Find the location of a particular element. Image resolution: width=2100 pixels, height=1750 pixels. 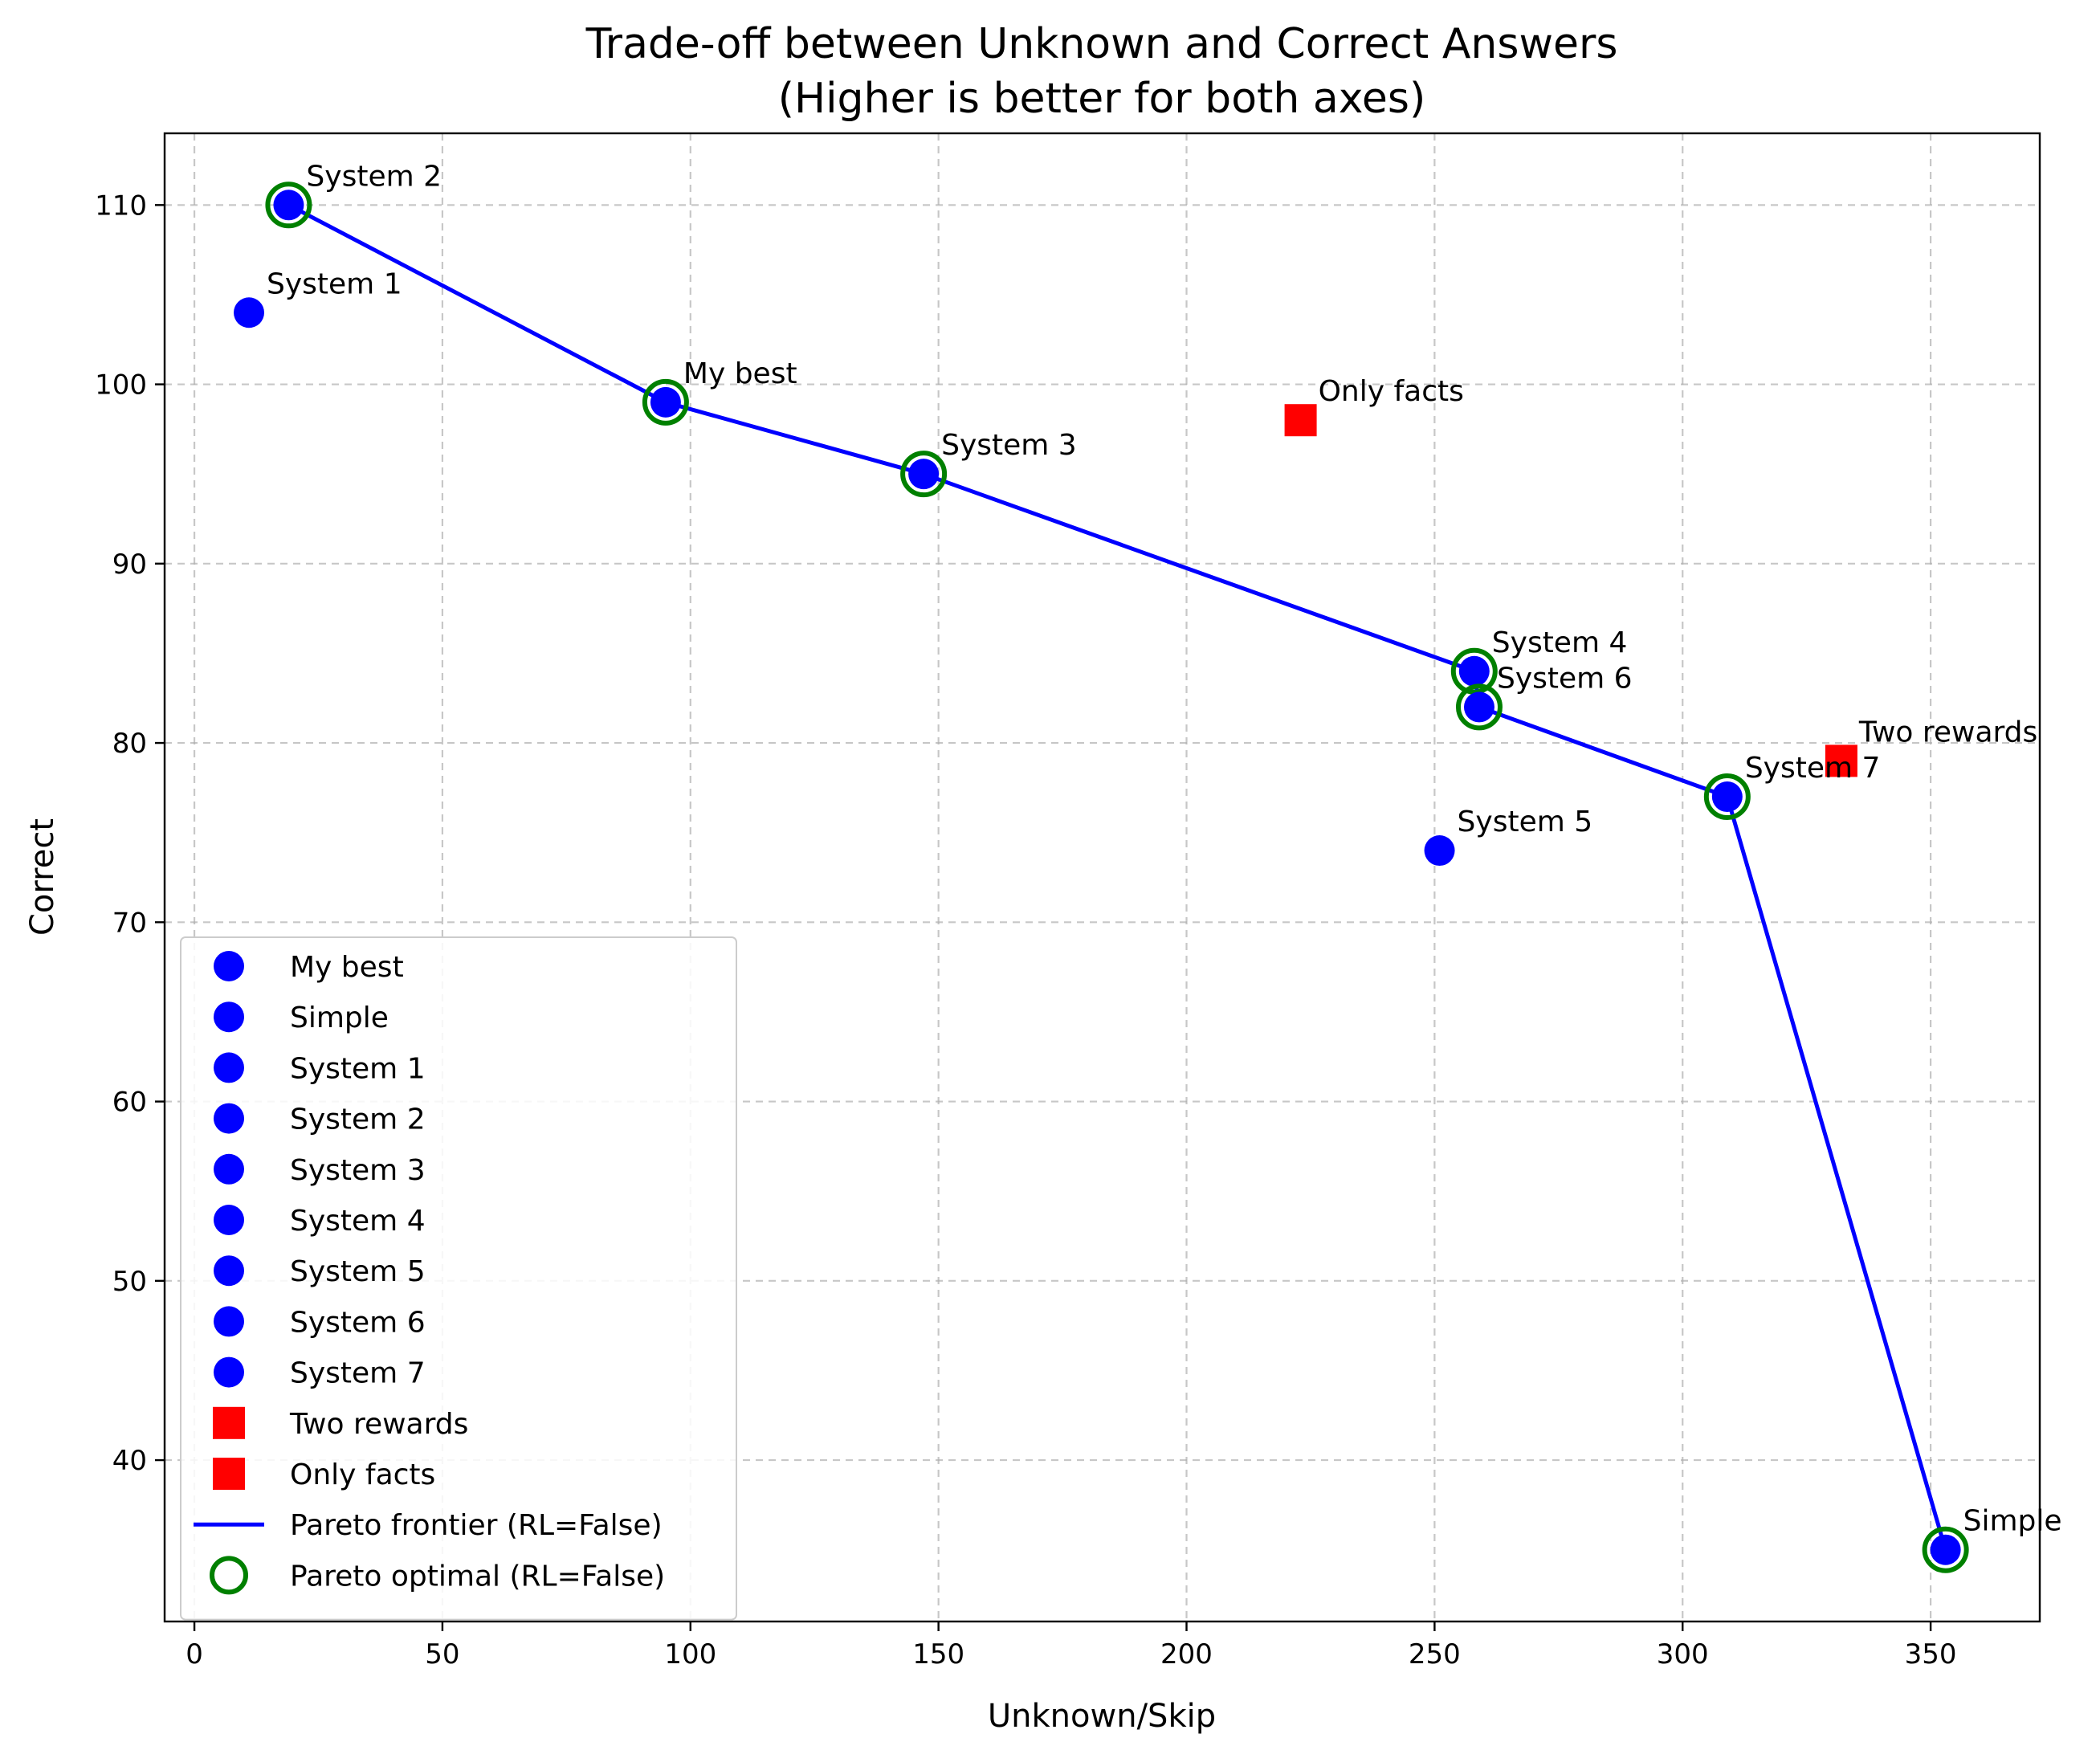

legend-label-my-best: My best is located at coordinates (347, 967).